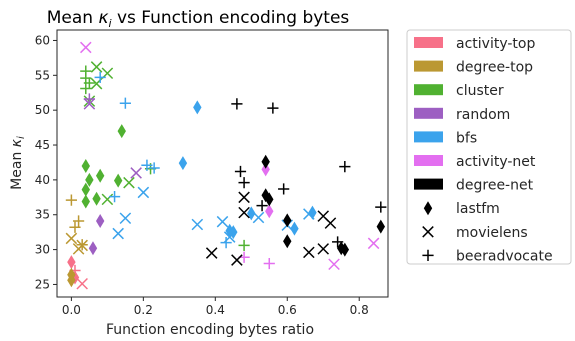  Describe the element at coordinates (495, 186) in the screenshot. I see `legend-label: degree-net` at that location.